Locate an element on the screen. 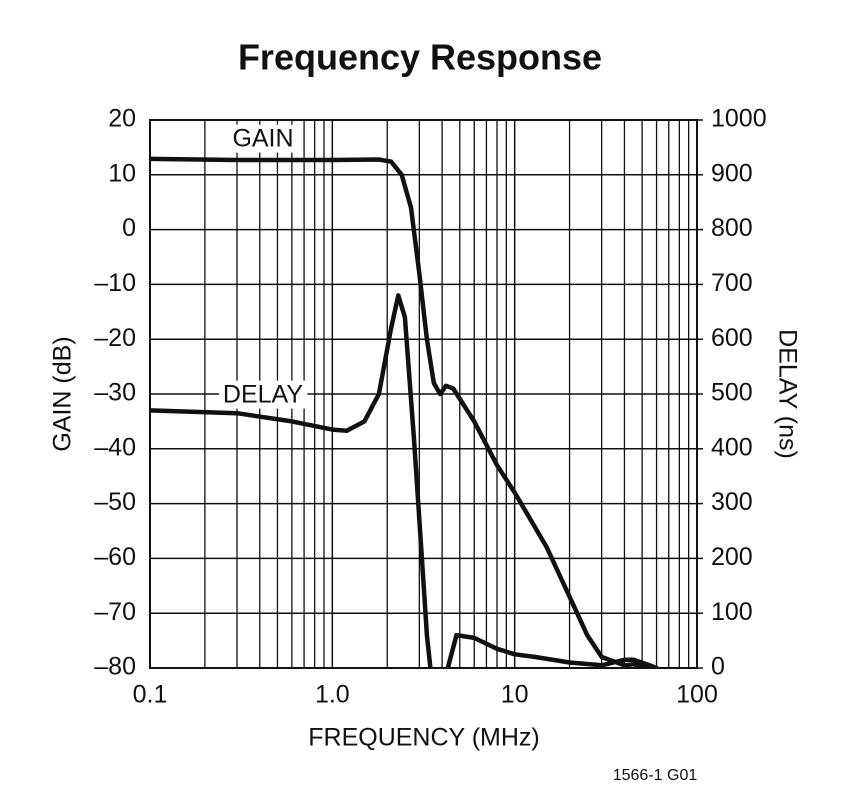  y-tick-label: –50 is located at coordinates (115, 502).